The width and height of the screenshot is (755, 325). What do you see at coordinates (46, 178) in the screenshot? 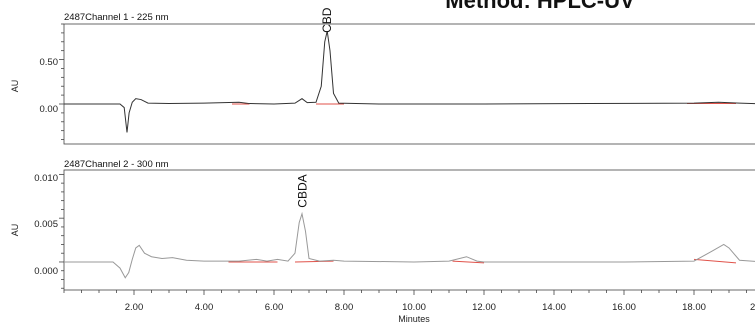
I see `panel-2-y-tick-label: 0.010` at bounding box center [46, 178].